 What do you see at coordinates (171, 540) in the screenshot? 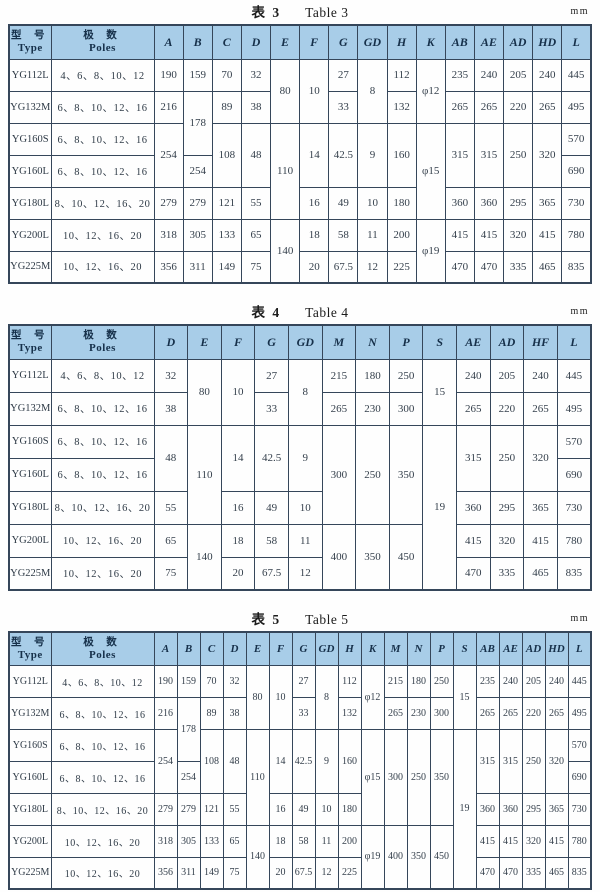
I see `value-cell: 65` at bounding box center [171, 540].